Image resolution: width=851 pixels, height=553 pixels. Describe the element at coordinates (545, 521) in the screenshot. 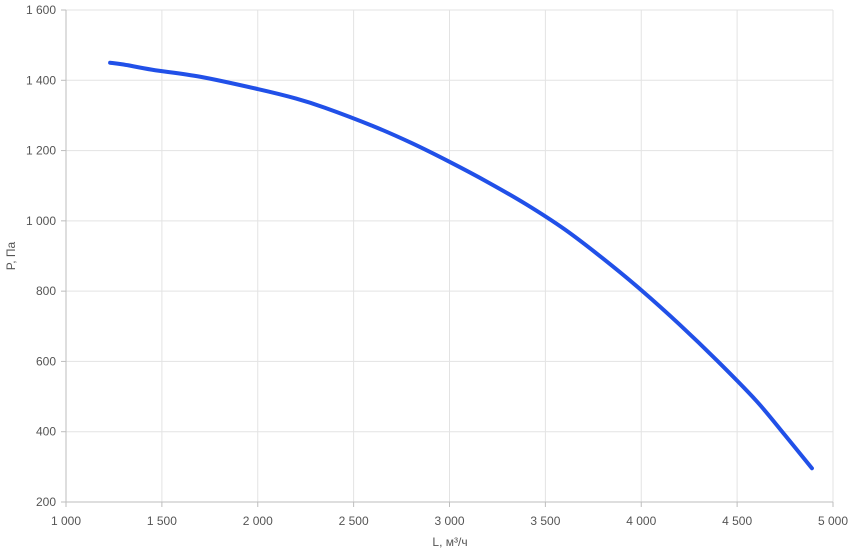

I see `x-tick-label: 3 500` at that location.